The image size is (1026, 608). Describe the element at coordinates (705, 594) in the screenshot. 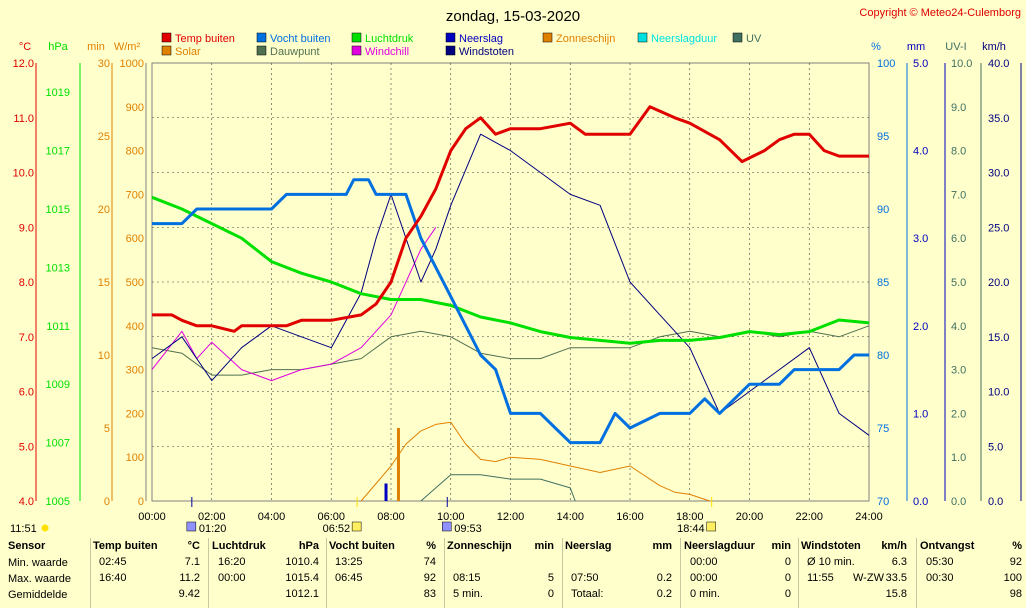

I see `cell-time: 0 min.` at that location.